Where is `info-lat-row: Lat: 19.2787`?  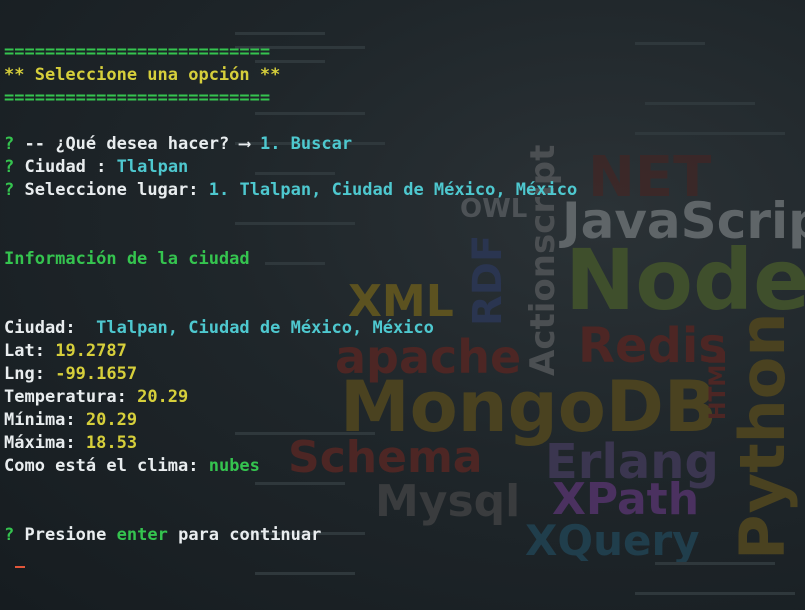
info-lat-row: Lat: 19.2787 is located at coordinates (65, 351).